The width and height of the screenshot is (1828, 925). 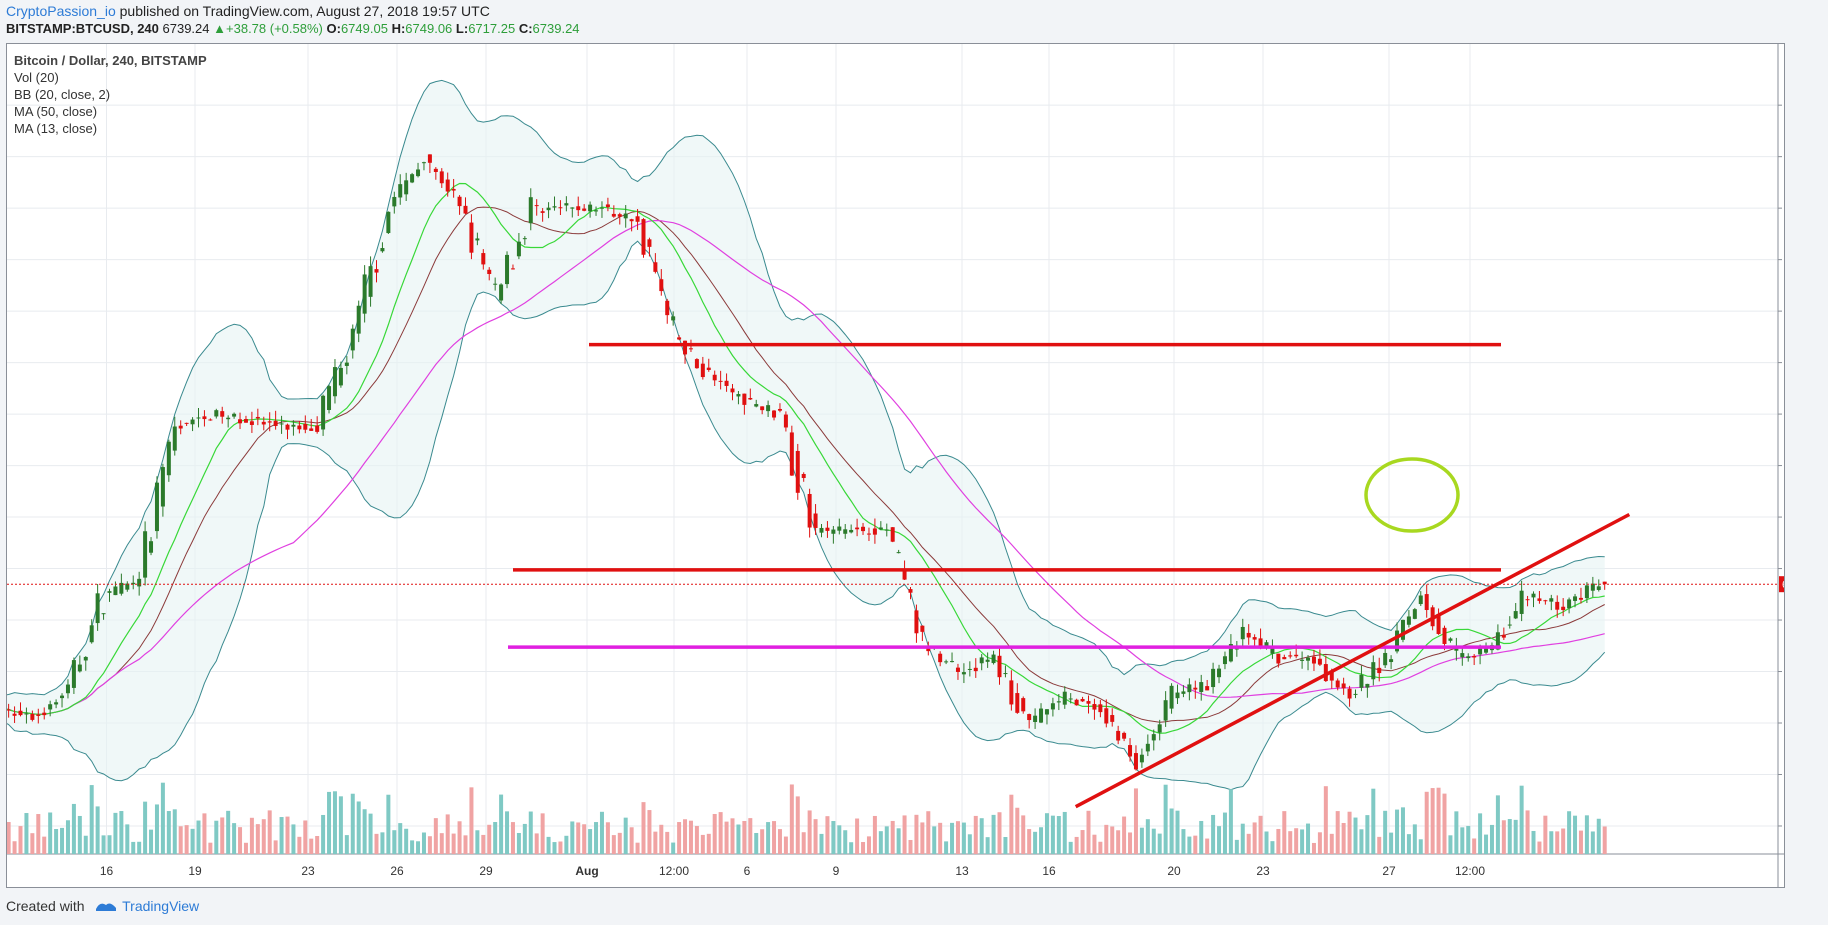 What do you see at coordinates (308, 871) in the screenshot?
I see `time-tick-label: 23` at bounding box center [308, 871].